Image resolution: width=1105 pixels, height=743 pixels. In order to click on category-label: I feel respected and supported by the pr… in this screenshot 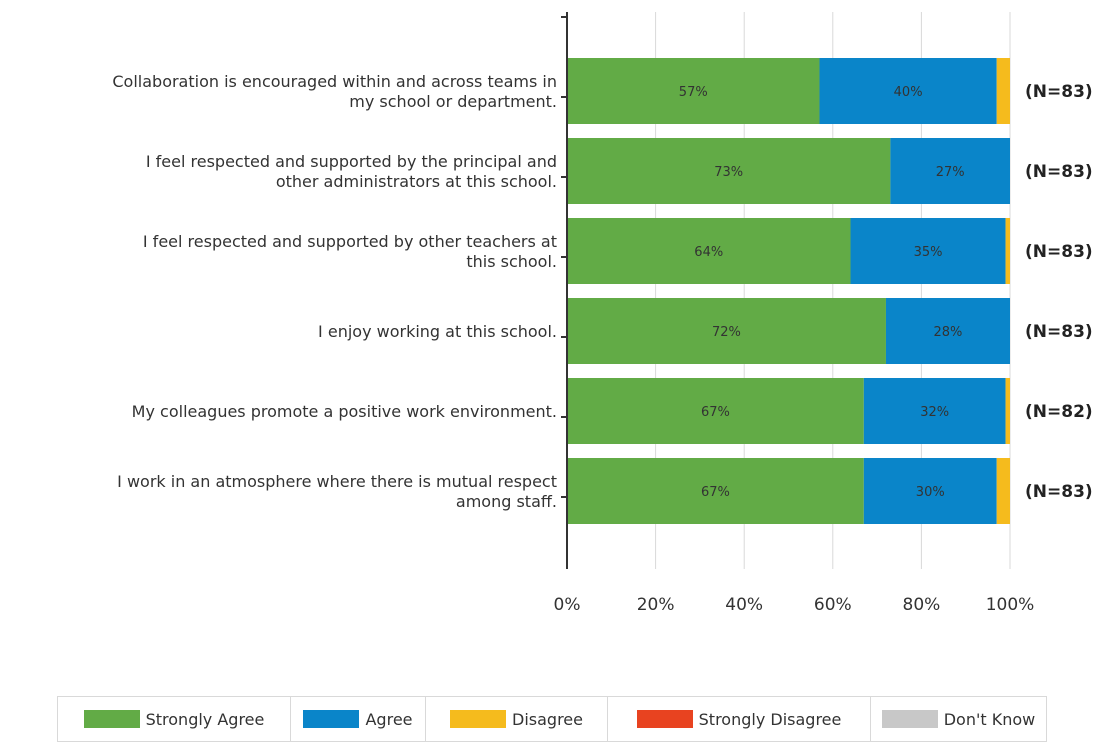, I will do `click(351, 171)`.